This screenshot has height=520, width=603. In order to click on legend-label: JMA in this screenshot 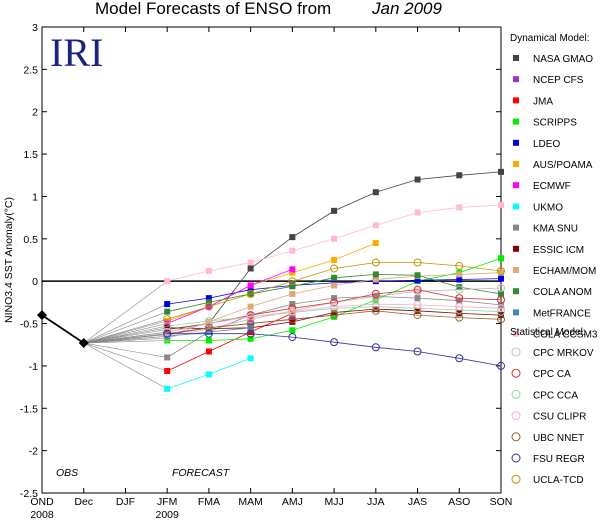, I will do `click(543, 101)`.